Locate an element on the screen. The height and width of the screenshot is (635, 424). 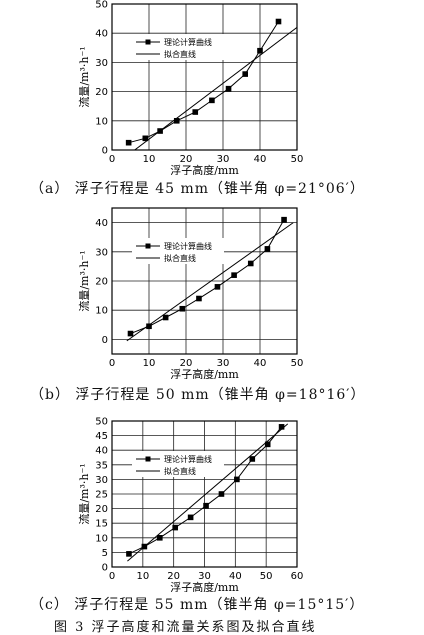
y-tick-label: 25 is located at coordinates (101, 495).